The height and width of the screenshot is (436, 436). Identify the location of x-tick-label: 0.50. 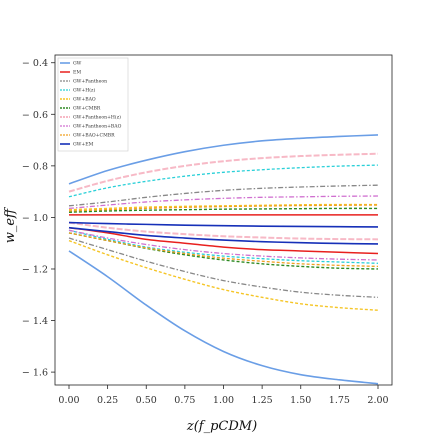
(146, 400).